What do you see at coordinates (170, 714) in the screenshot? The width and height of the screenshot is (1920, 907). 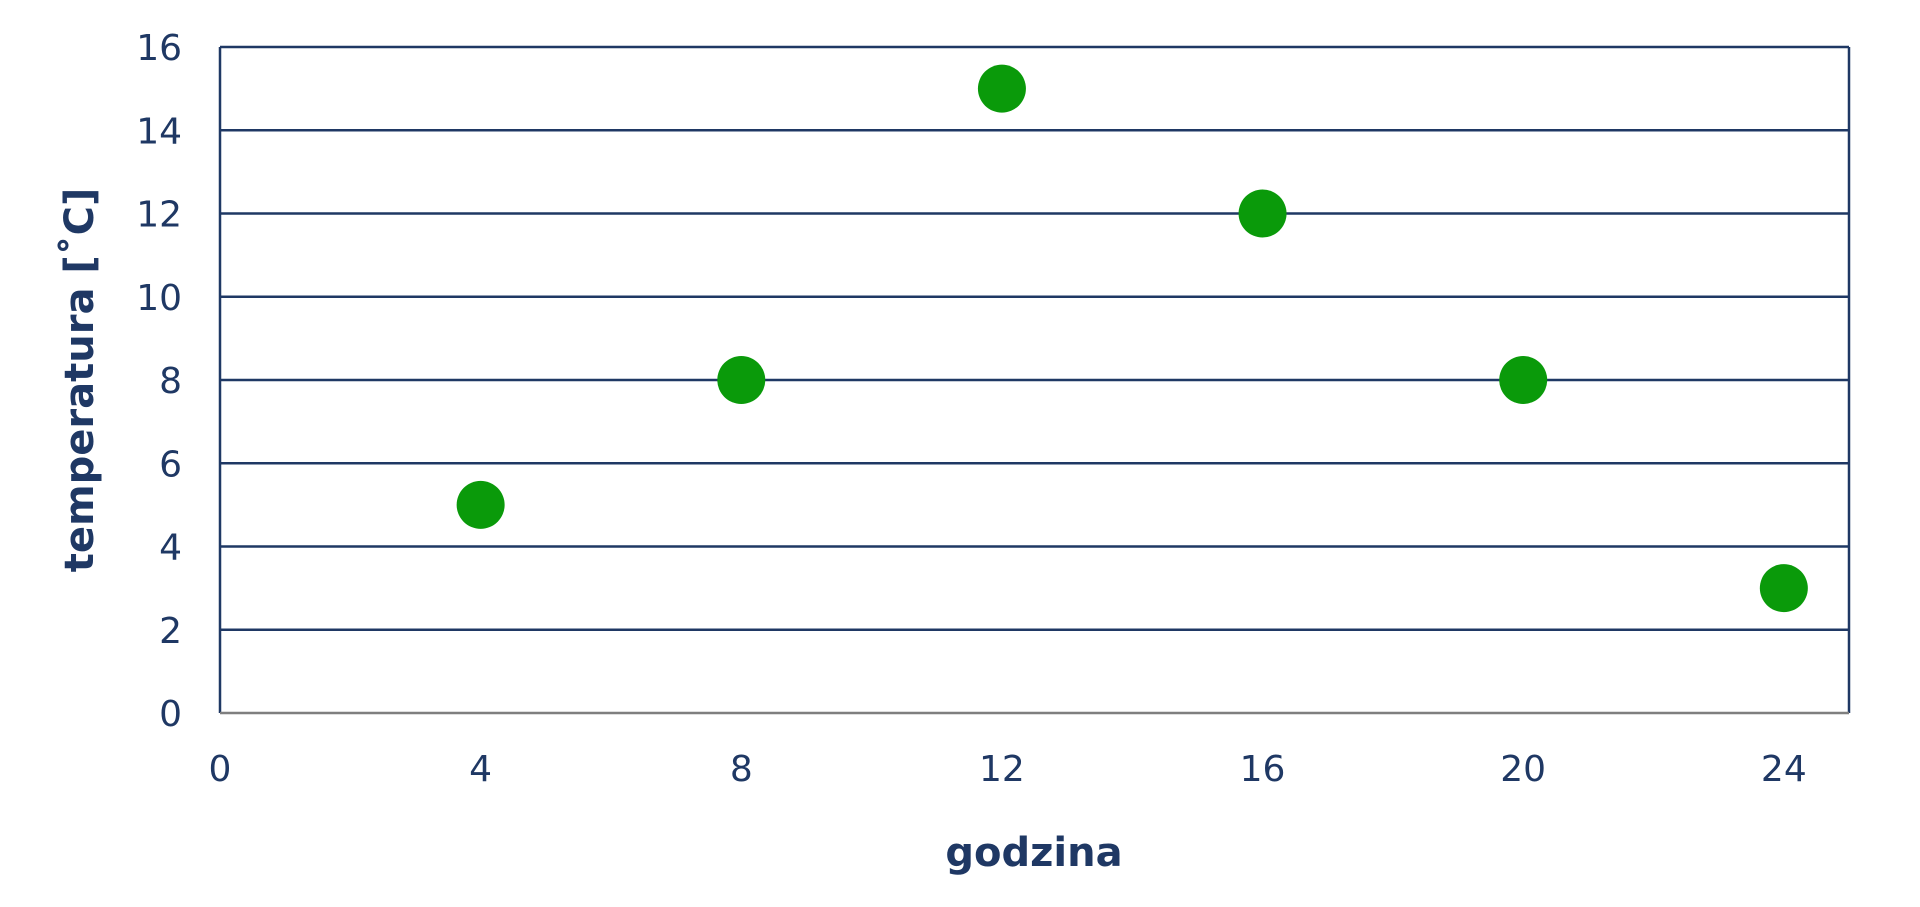 I see `y-tick-label-0: 0` at bounding box center [170, 714].